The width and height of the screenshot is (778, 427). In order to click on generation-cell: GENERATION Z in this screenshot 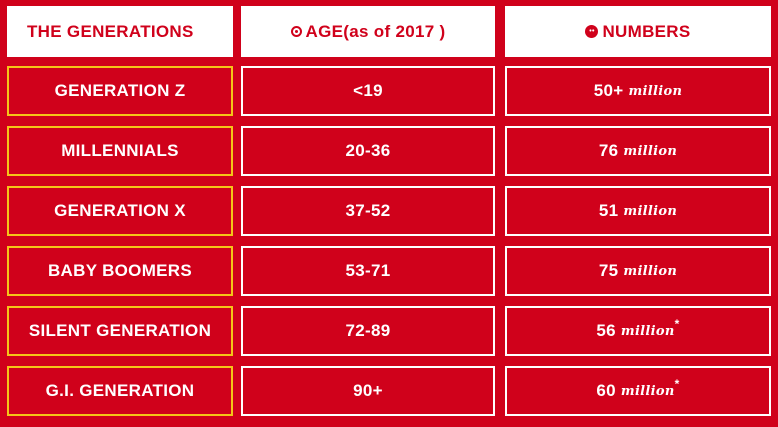, I will do `click(120, 91)`.